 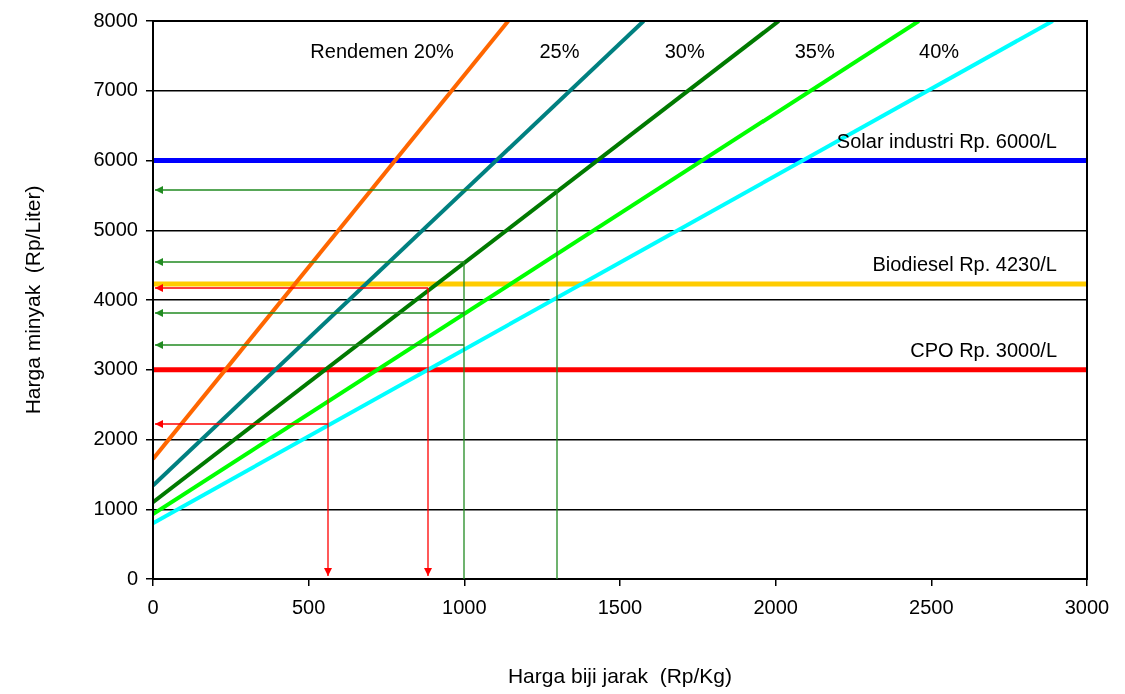 What do you see at coordinates (775, 606) in the screenshot?
I see `x-tick-label: 2000` at bounding box center [775, 606].